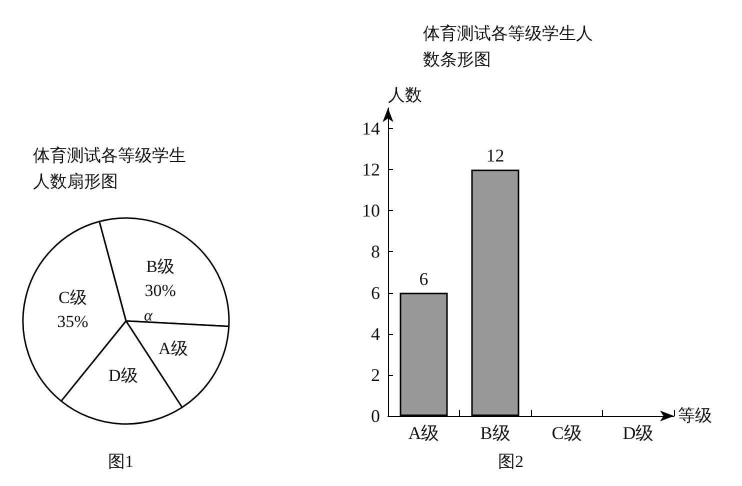 The image size is (742, 486). What do you see at coordinates (375, 252) in the screenshot?
I see `y-tick-label: 8` at bounding box center [375, 252].